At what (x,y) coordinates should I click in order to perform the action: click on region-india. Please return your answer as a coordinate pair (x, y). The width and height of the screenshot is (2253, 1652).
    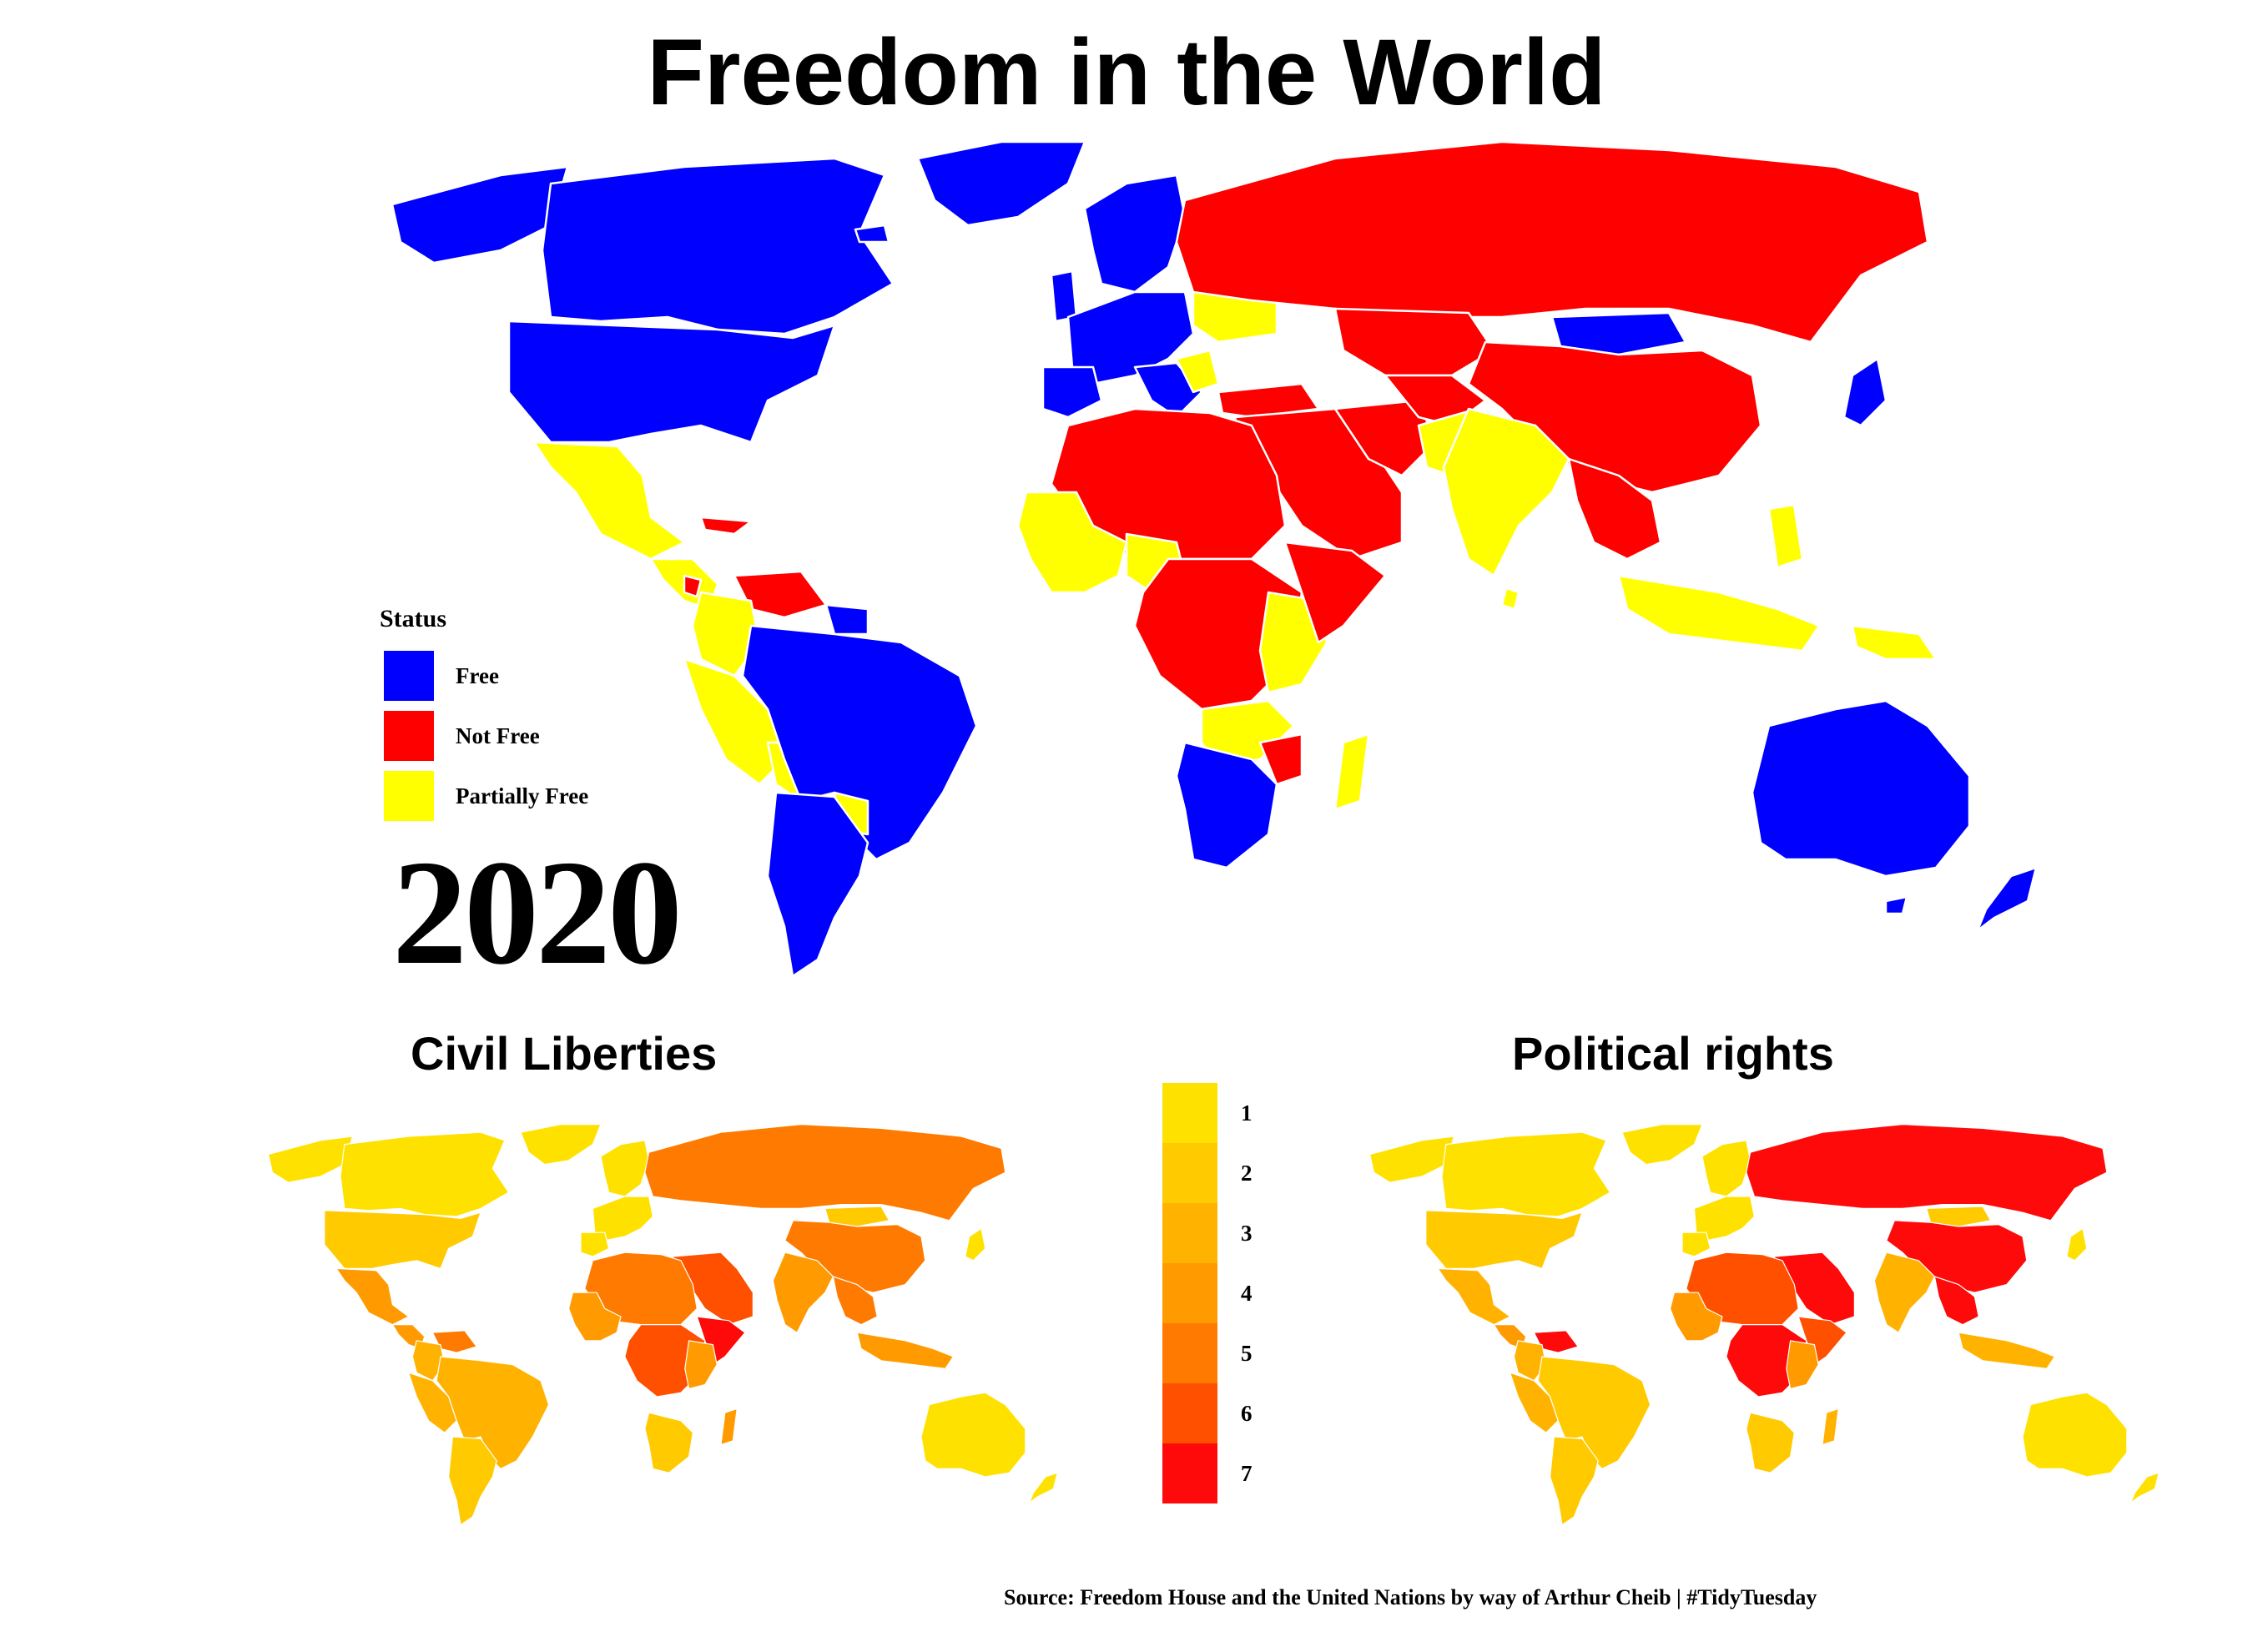
    Looking at the image, I should click on (1506, 492).